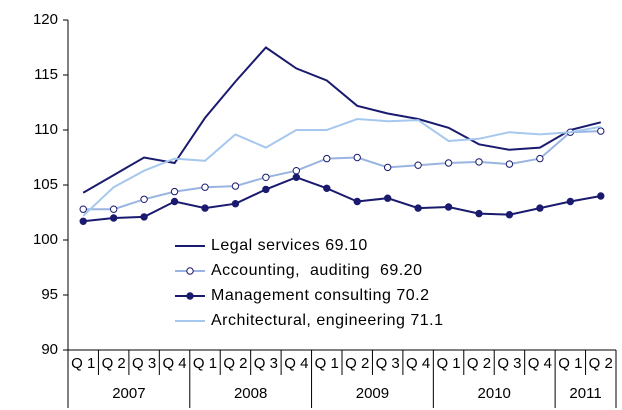 Image resolution: width=622 pixels, height=410 pixels. What do you see at coordinates (49, 294) in the screenshot?
I see `y-tick-label: 95` at bounding box center [49, 294].